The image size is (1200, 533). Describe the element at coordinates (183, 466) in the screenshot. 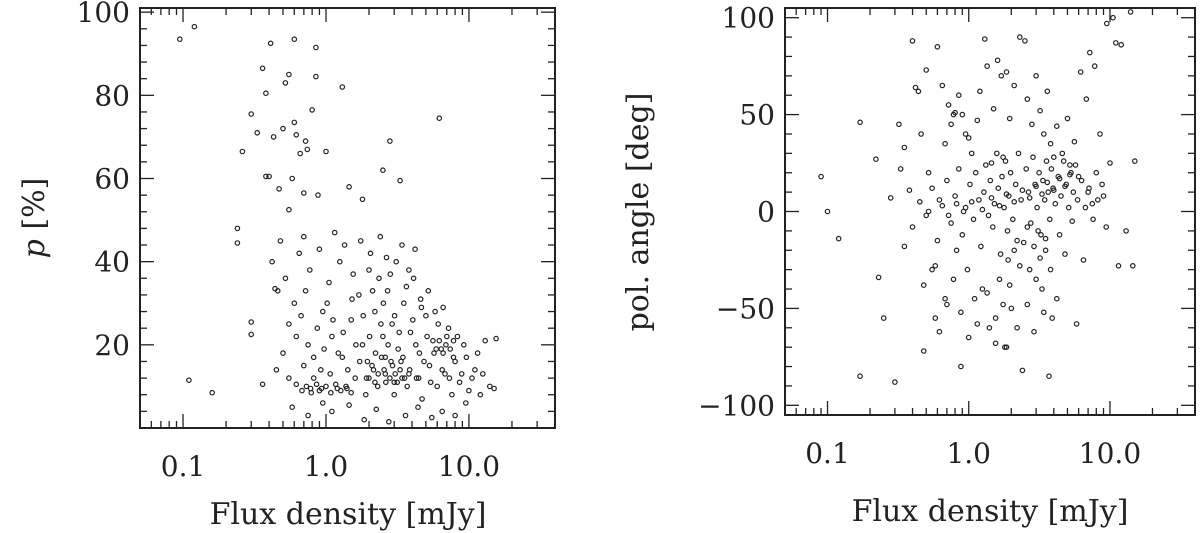

I see `left-x-tick-label: 0.1` at that location.